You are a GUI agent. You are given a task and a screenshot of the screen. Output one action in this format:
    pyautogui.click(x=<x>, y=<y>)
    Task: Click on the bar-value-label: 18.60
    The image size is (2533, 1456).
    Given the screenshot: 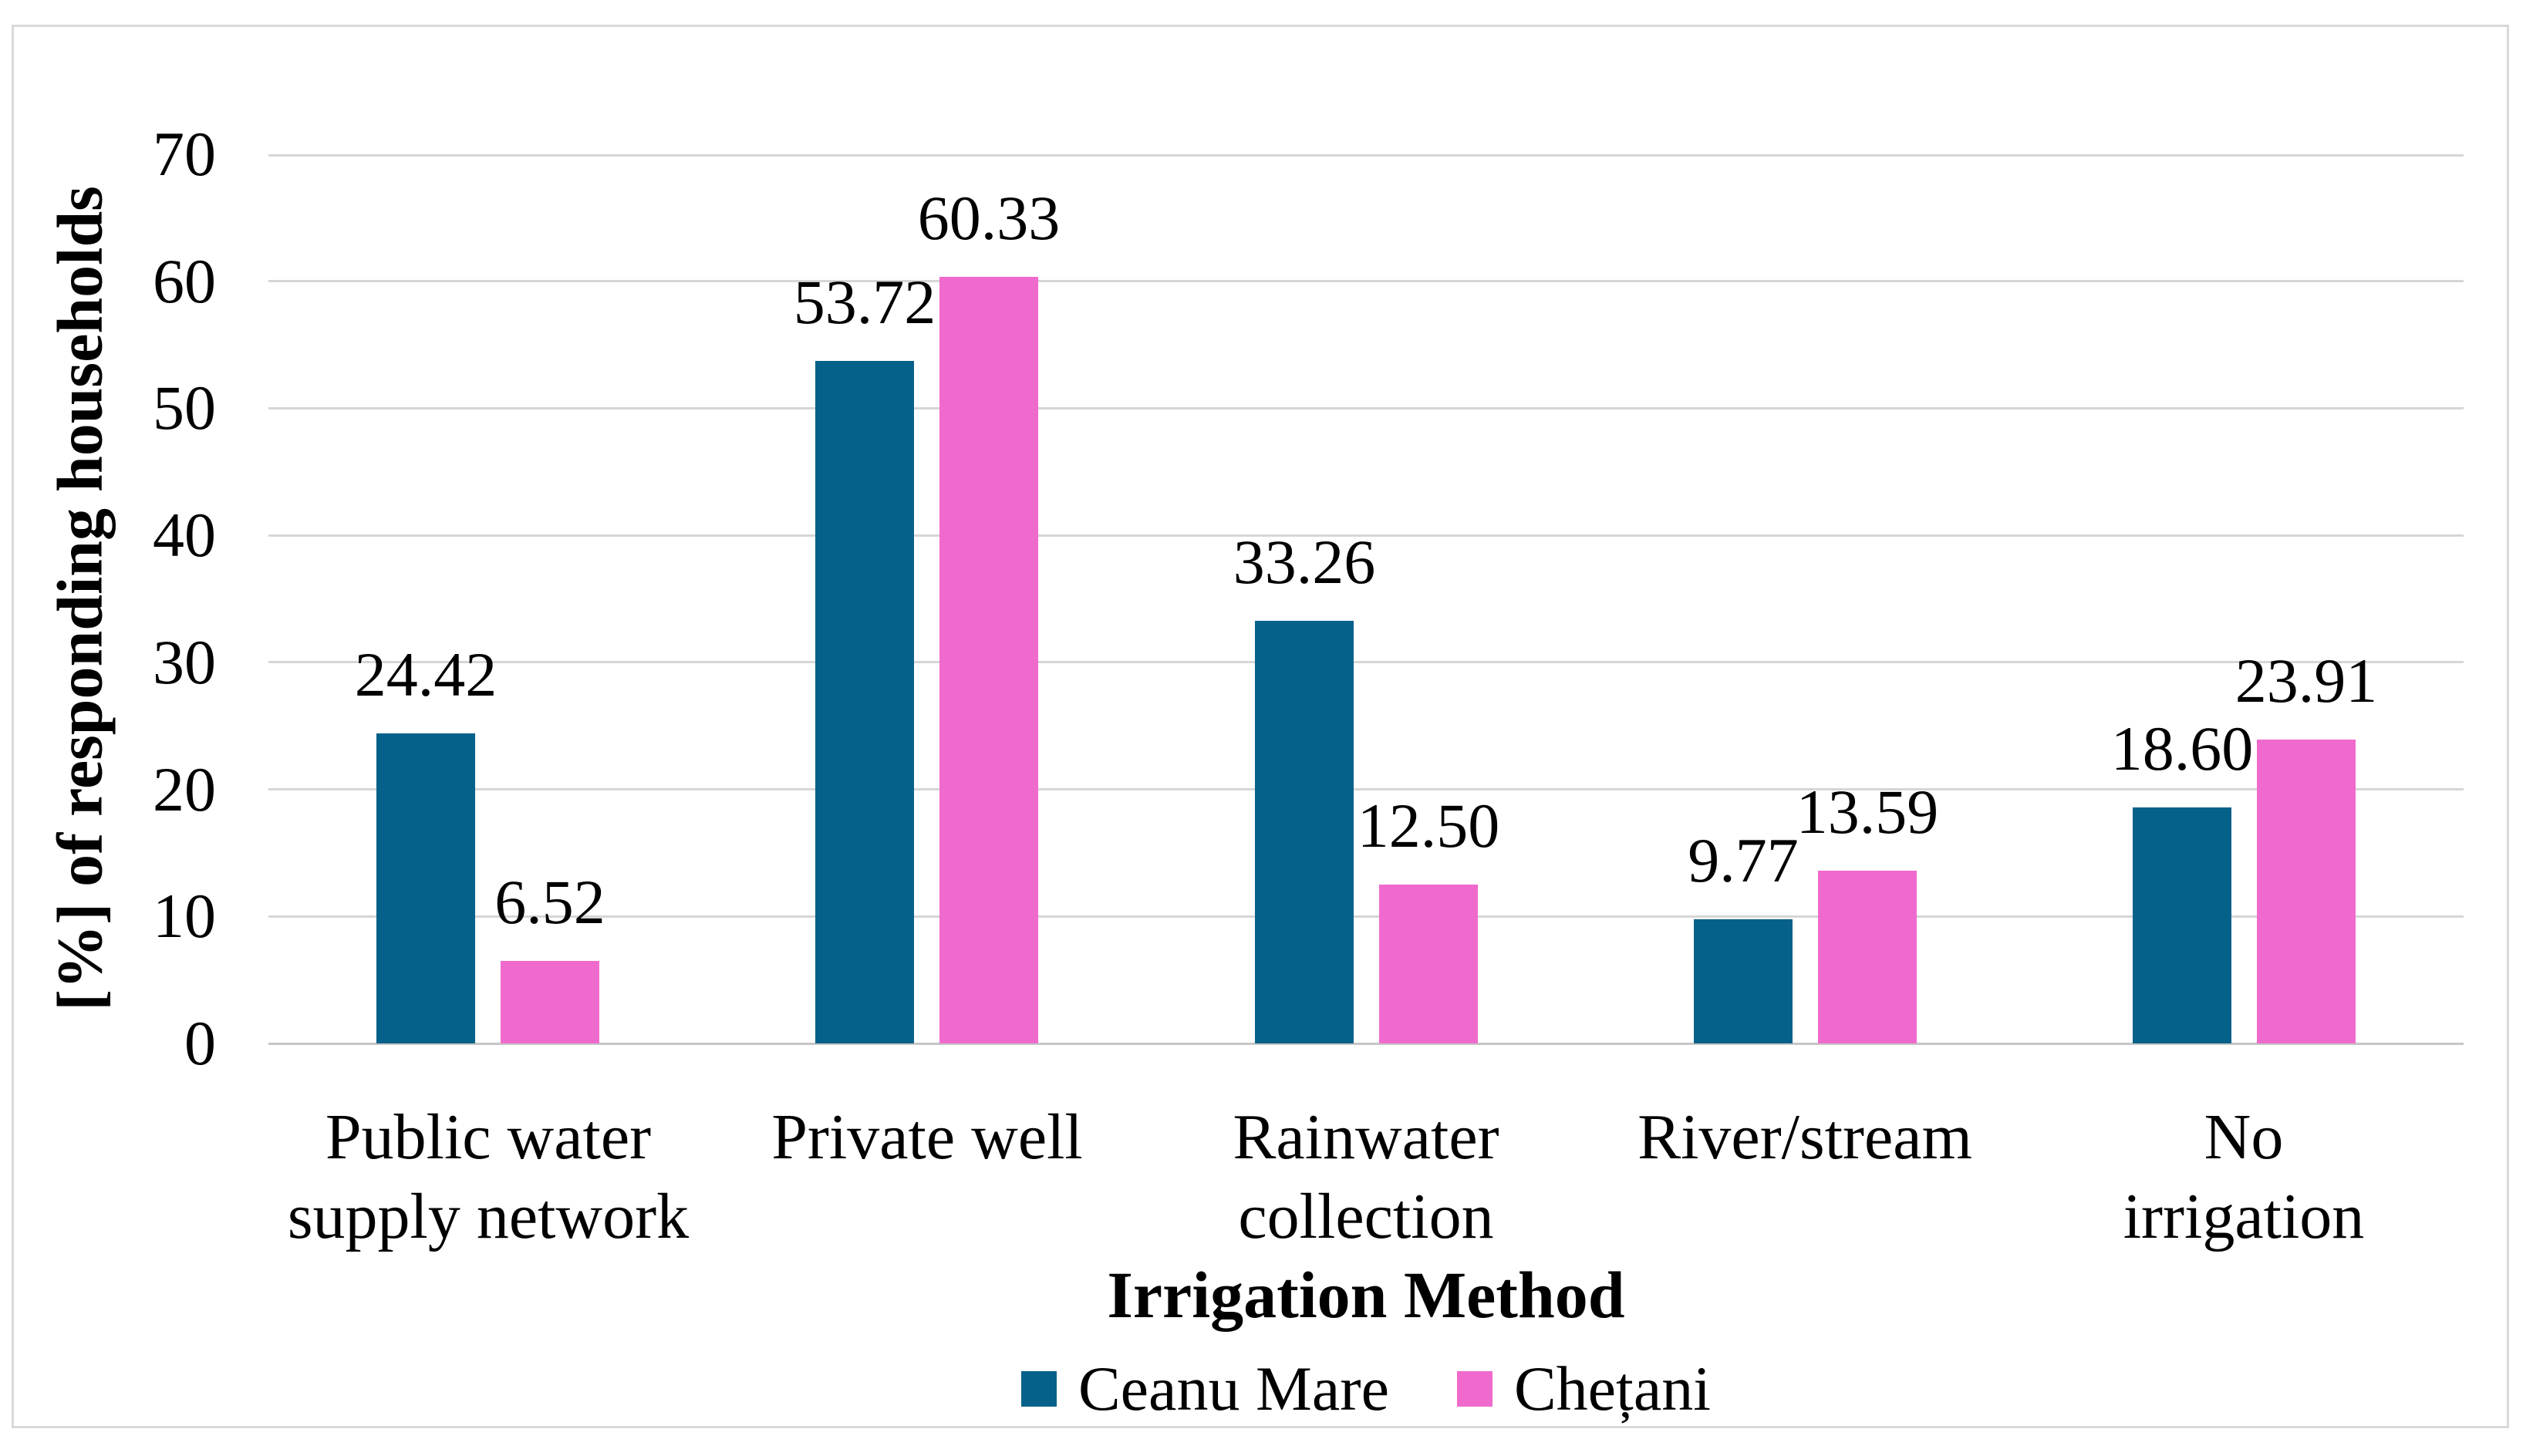 What is the action you would take?
    pyautogui.click(x=2182, y=749)
    